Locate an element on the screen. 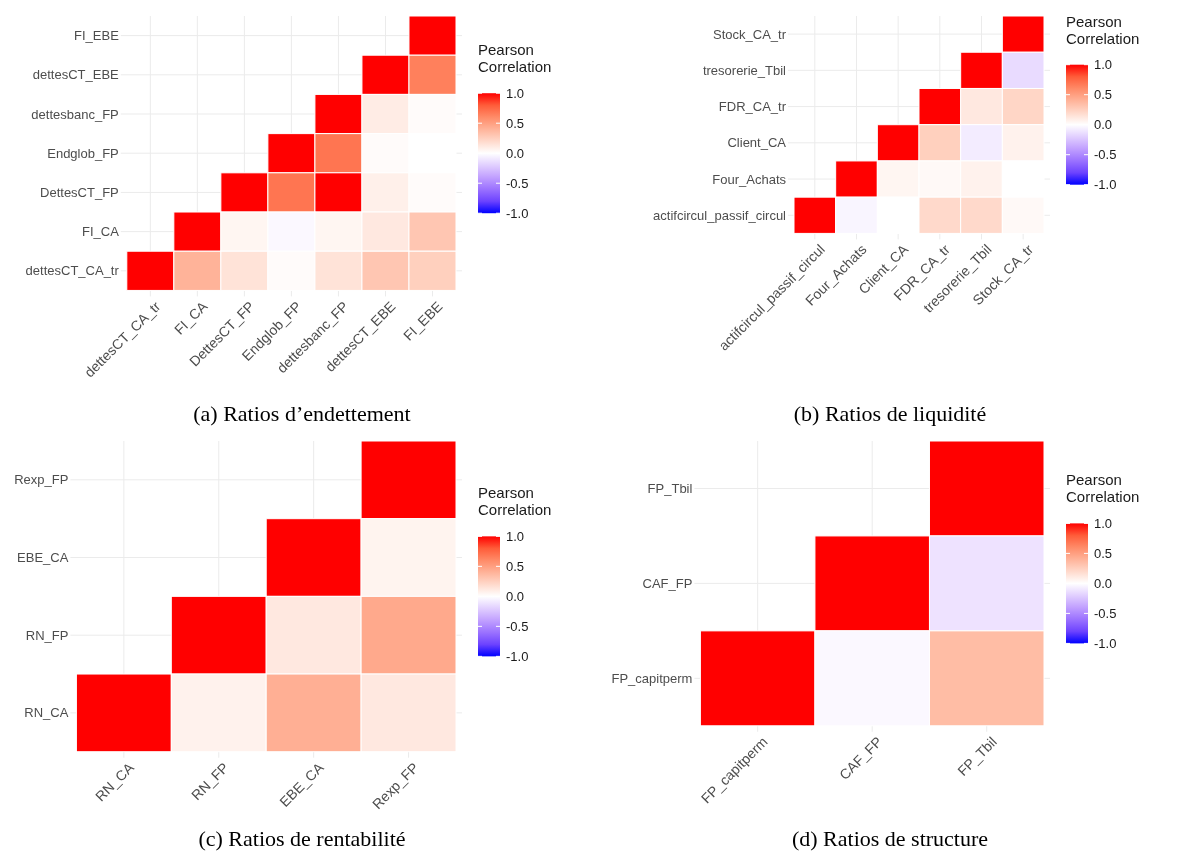 The width and height of the screenshot is (1192, 863). y-tick-label: FP_capitperm is located at coordinates (652, 678).